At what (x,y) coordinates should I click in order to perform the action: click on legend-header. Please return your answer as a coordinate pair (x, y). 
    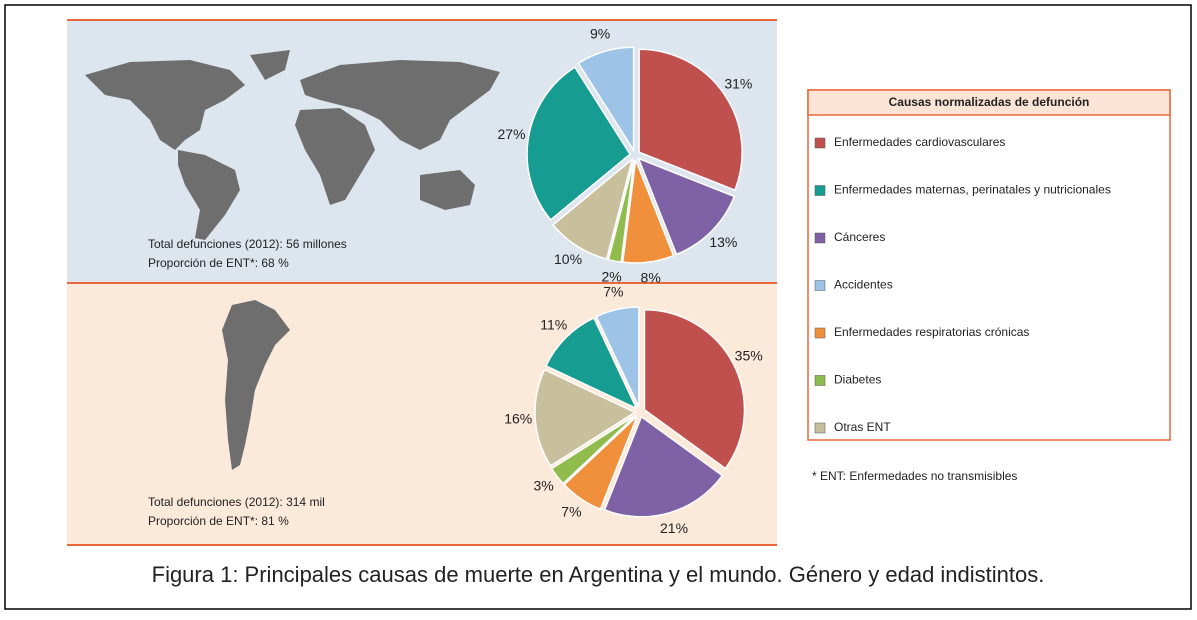
    Looking at the image, I should click on (989, 102).